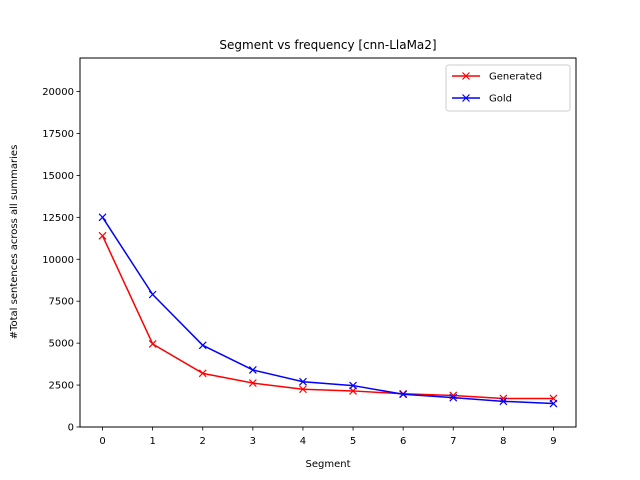 This screenshot has height=480, width=640. What do you see at coordinates (453, 441) in the screenshot?
I see `x-tick-label: 7` at bounding box center [453, 441].